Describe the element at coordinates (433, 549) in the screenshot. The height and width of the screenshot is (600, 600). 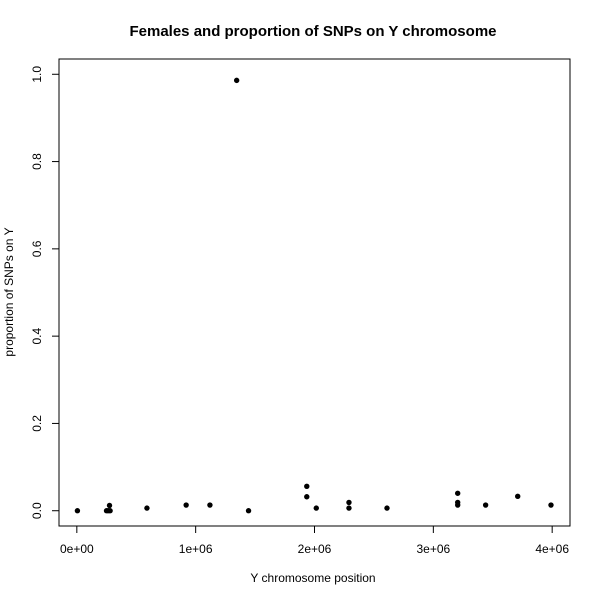
I see `x-tick-label: 3e+06` at that location.